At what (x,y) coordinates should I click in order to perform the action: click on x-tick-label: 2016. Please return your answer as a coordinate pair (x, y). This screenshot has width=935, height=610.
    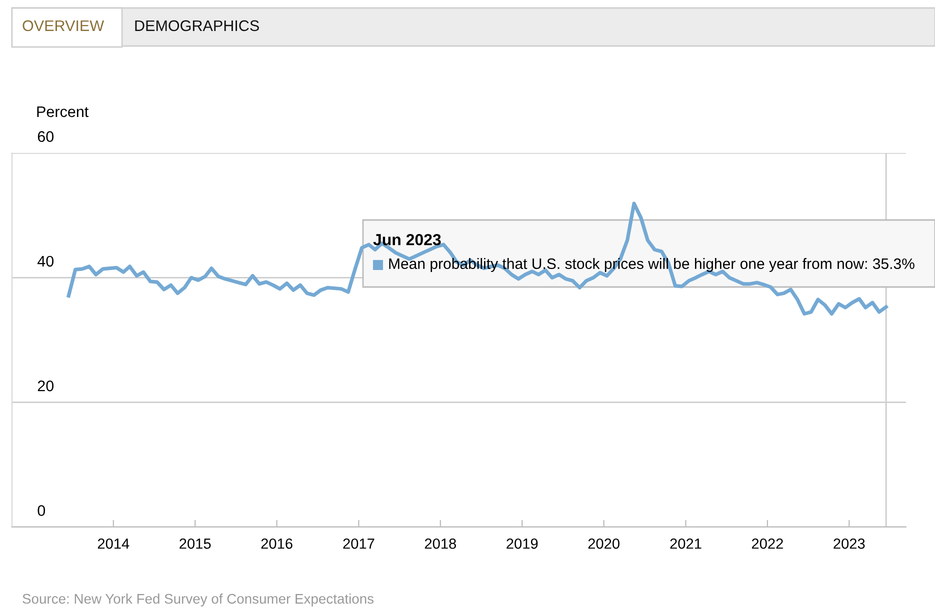
    Looking at the image, I should click on (276, 543).